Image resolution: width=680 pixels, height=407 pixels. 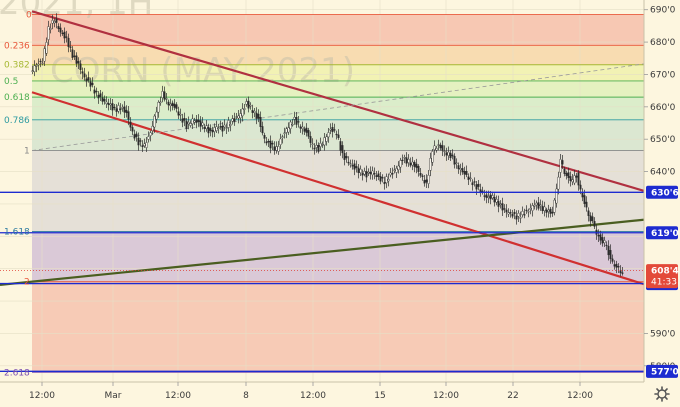 What do you see at coordinates (311, 391) in the screenshot?
I see `time-axis-ticks: 12:00 Mar 12:00 8 12:00 15 12:00 22 12:00` at bounding box center [311, 391].